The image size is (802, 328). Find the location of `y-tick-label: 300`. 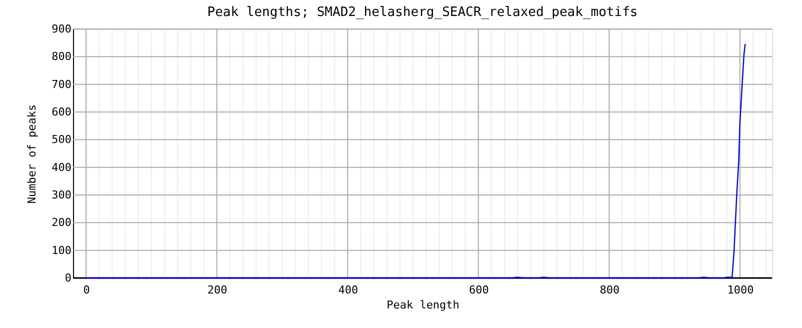

y-tick-label: 300 is located at coordinates (62, 195).